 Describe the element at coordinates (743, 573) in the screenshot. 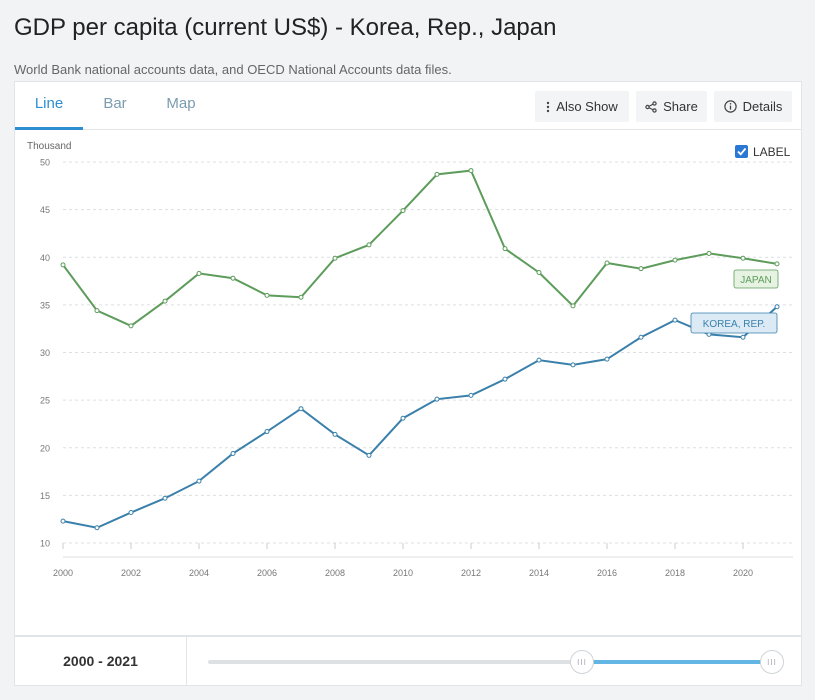

I see `x-tick-label: 2020` at that location.